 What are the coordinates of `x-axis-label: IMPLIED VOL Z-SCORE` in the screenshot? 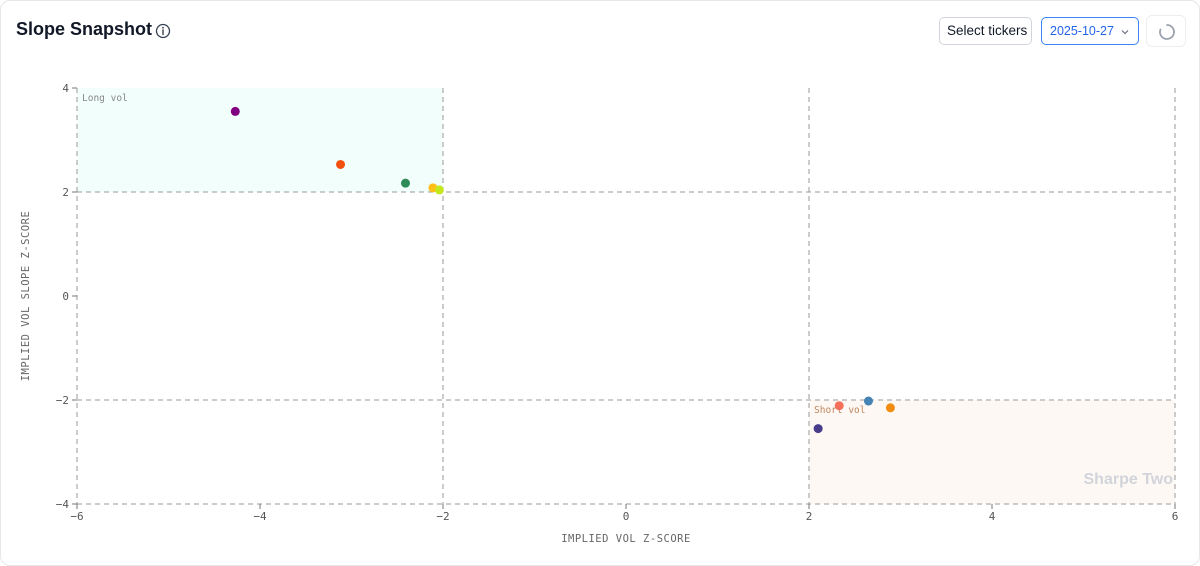 It's located at (626, 539).